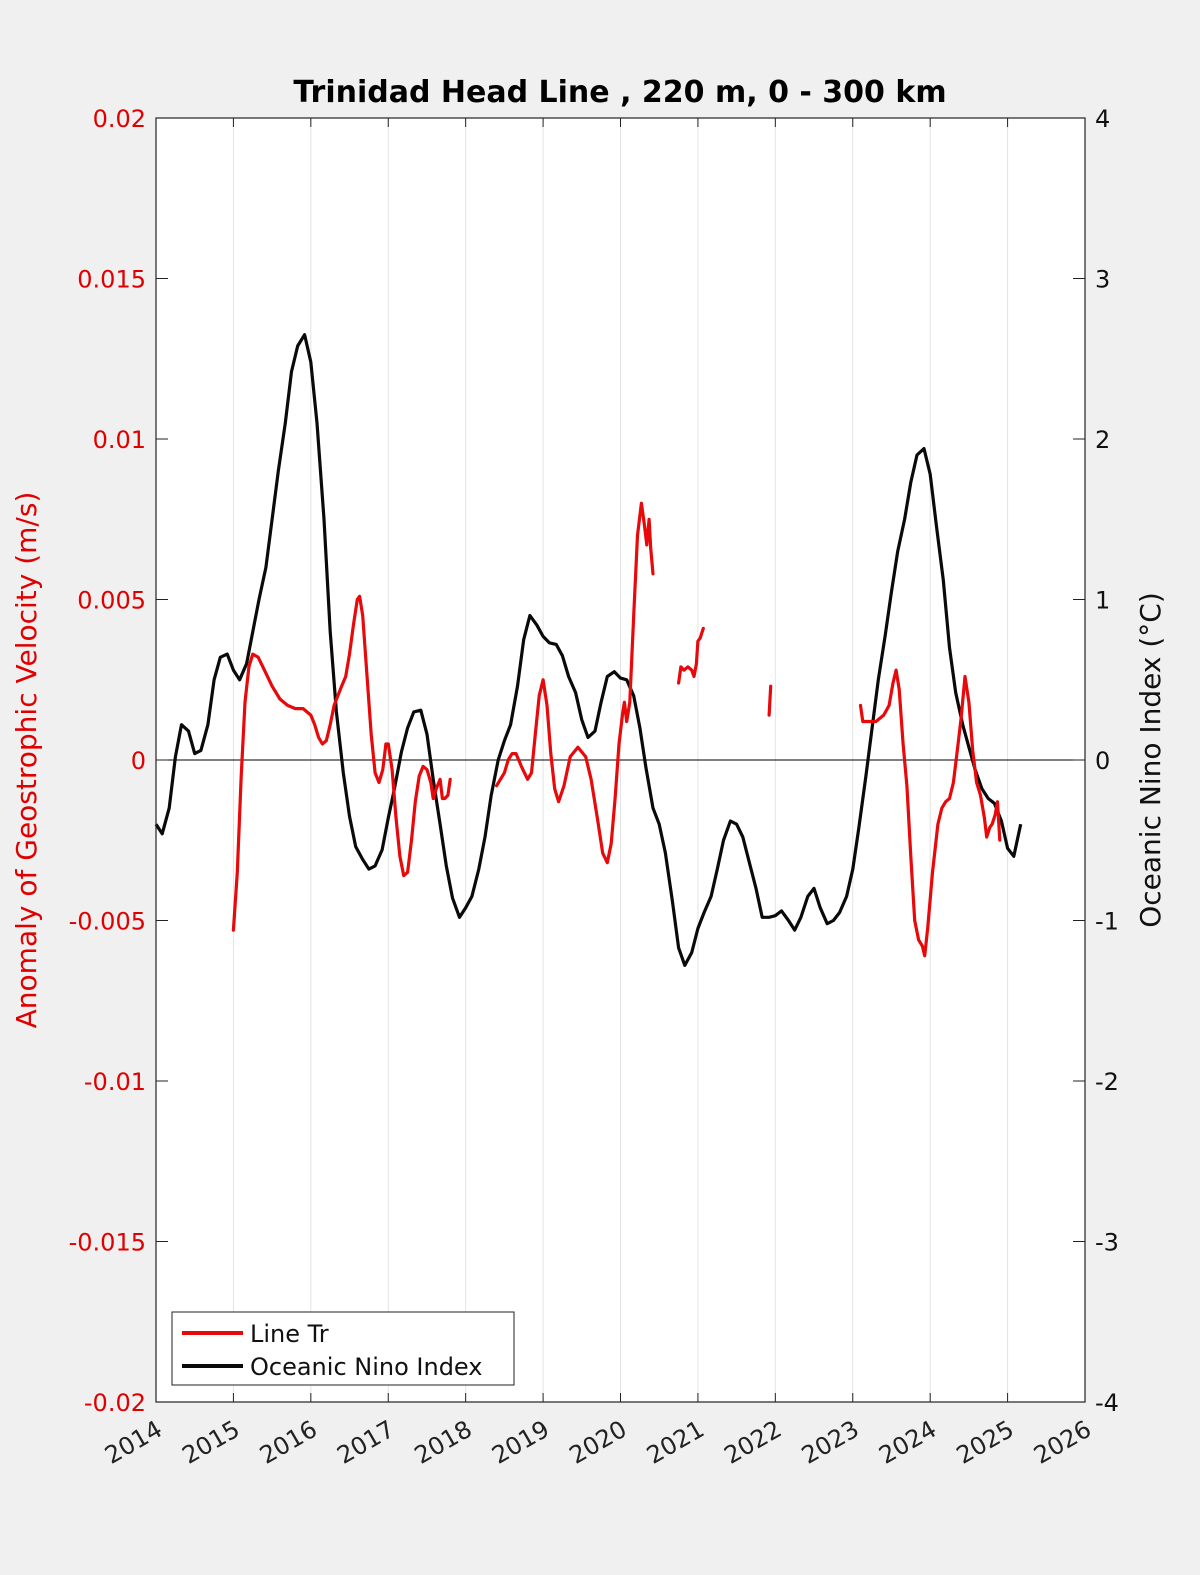 The image size is (1200, 1575). I want to click on x-tick-label: 2019, so click(520, 1442).